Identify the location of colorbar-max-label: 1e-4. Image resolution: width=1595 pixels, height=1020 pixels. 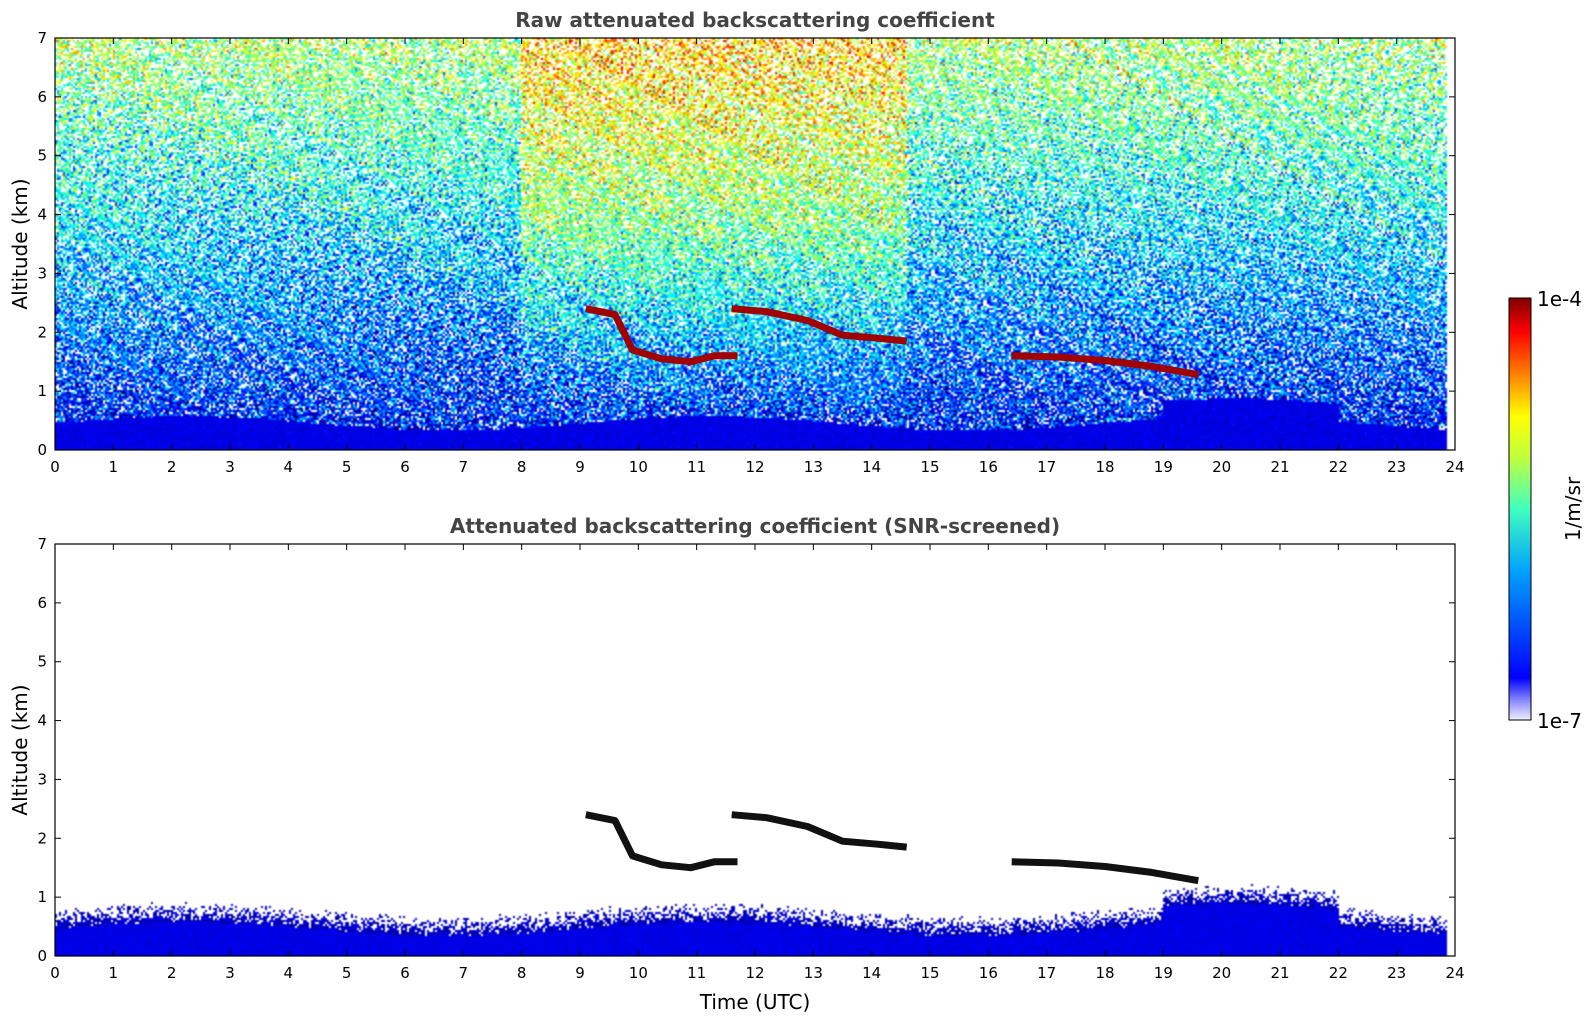
(1559, 299).